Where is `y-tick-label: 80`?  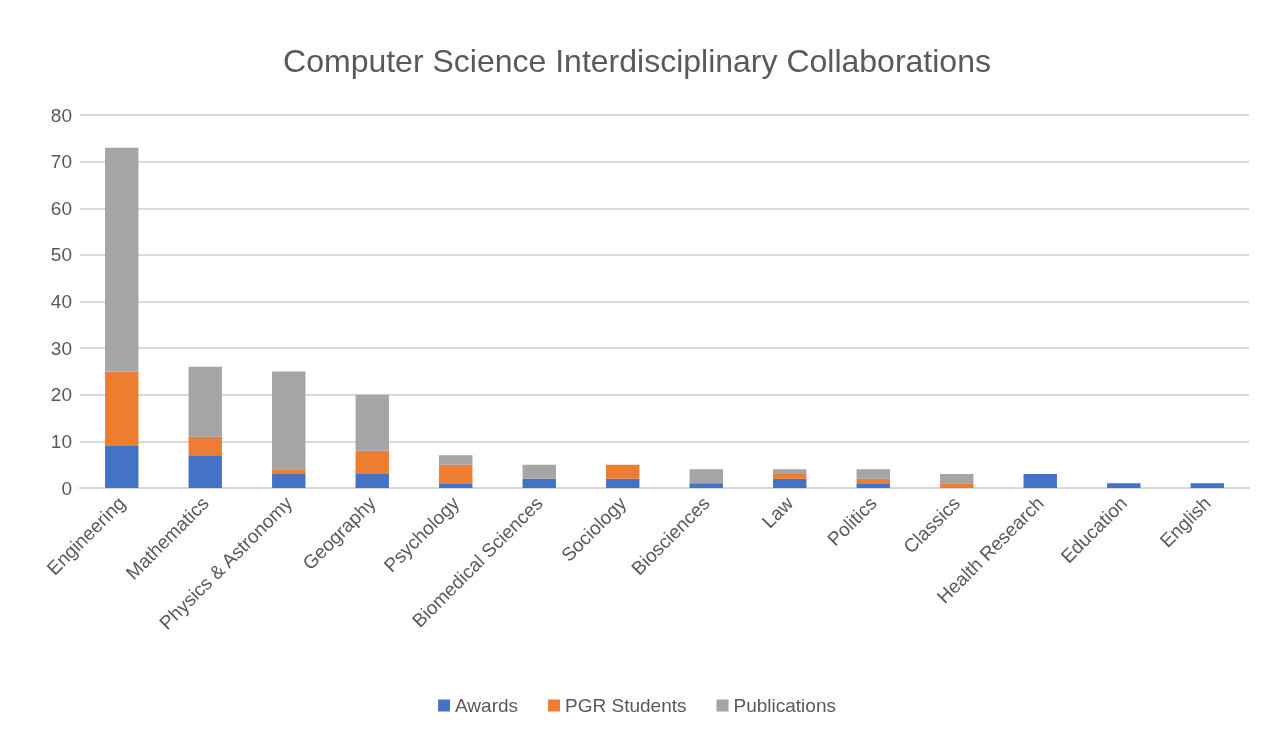 y-tick-label: 80 is located at coordinates (61, 115).